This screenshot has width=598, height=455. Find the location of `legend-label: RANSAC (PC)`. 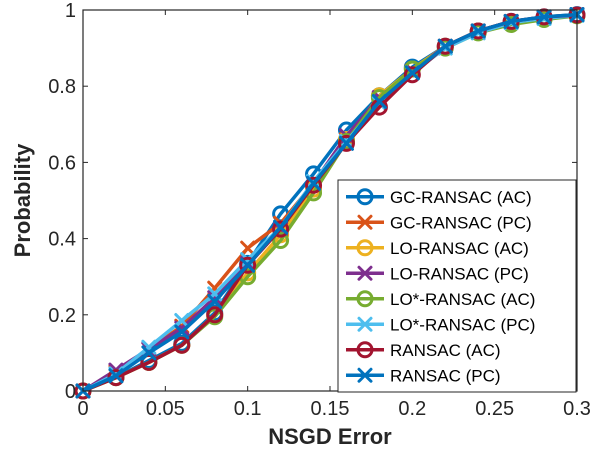

legend-label: RANSAC (PC) is located at coordinates (445, 375).